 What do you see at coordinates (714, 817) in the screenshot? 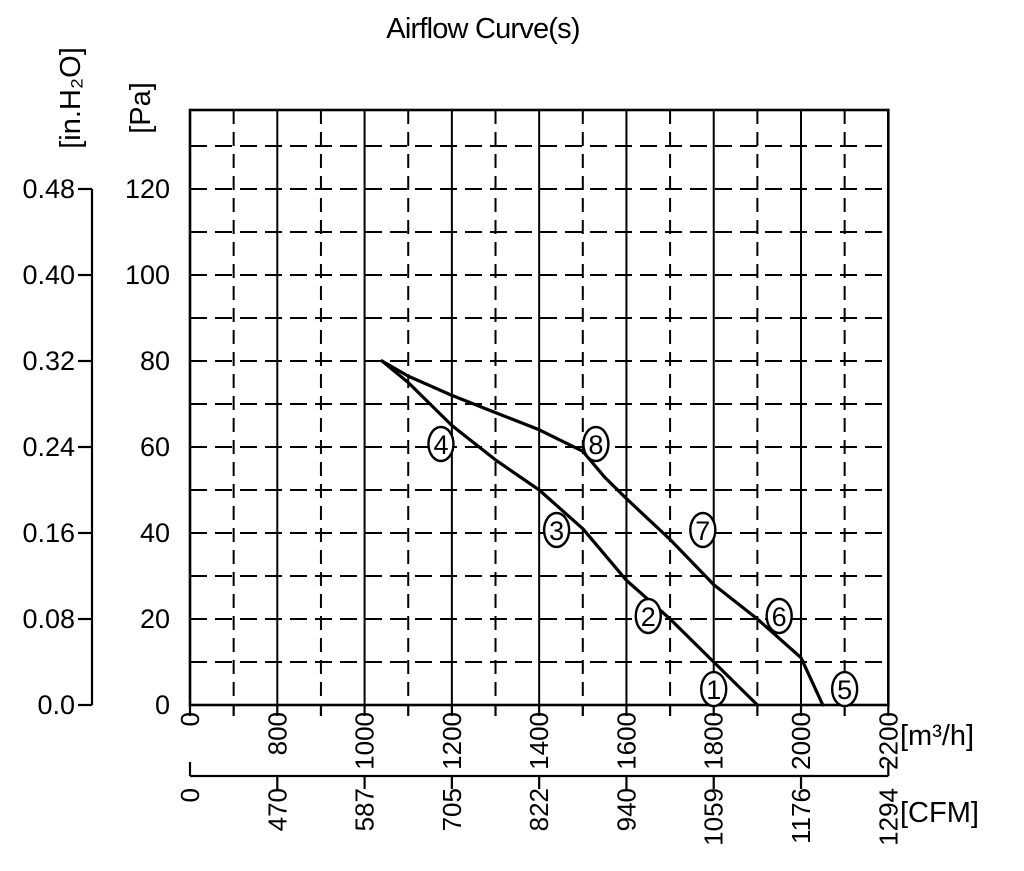
I see `x-tick-label-cfm-1059: 1059` at bounding box center [714, 817].